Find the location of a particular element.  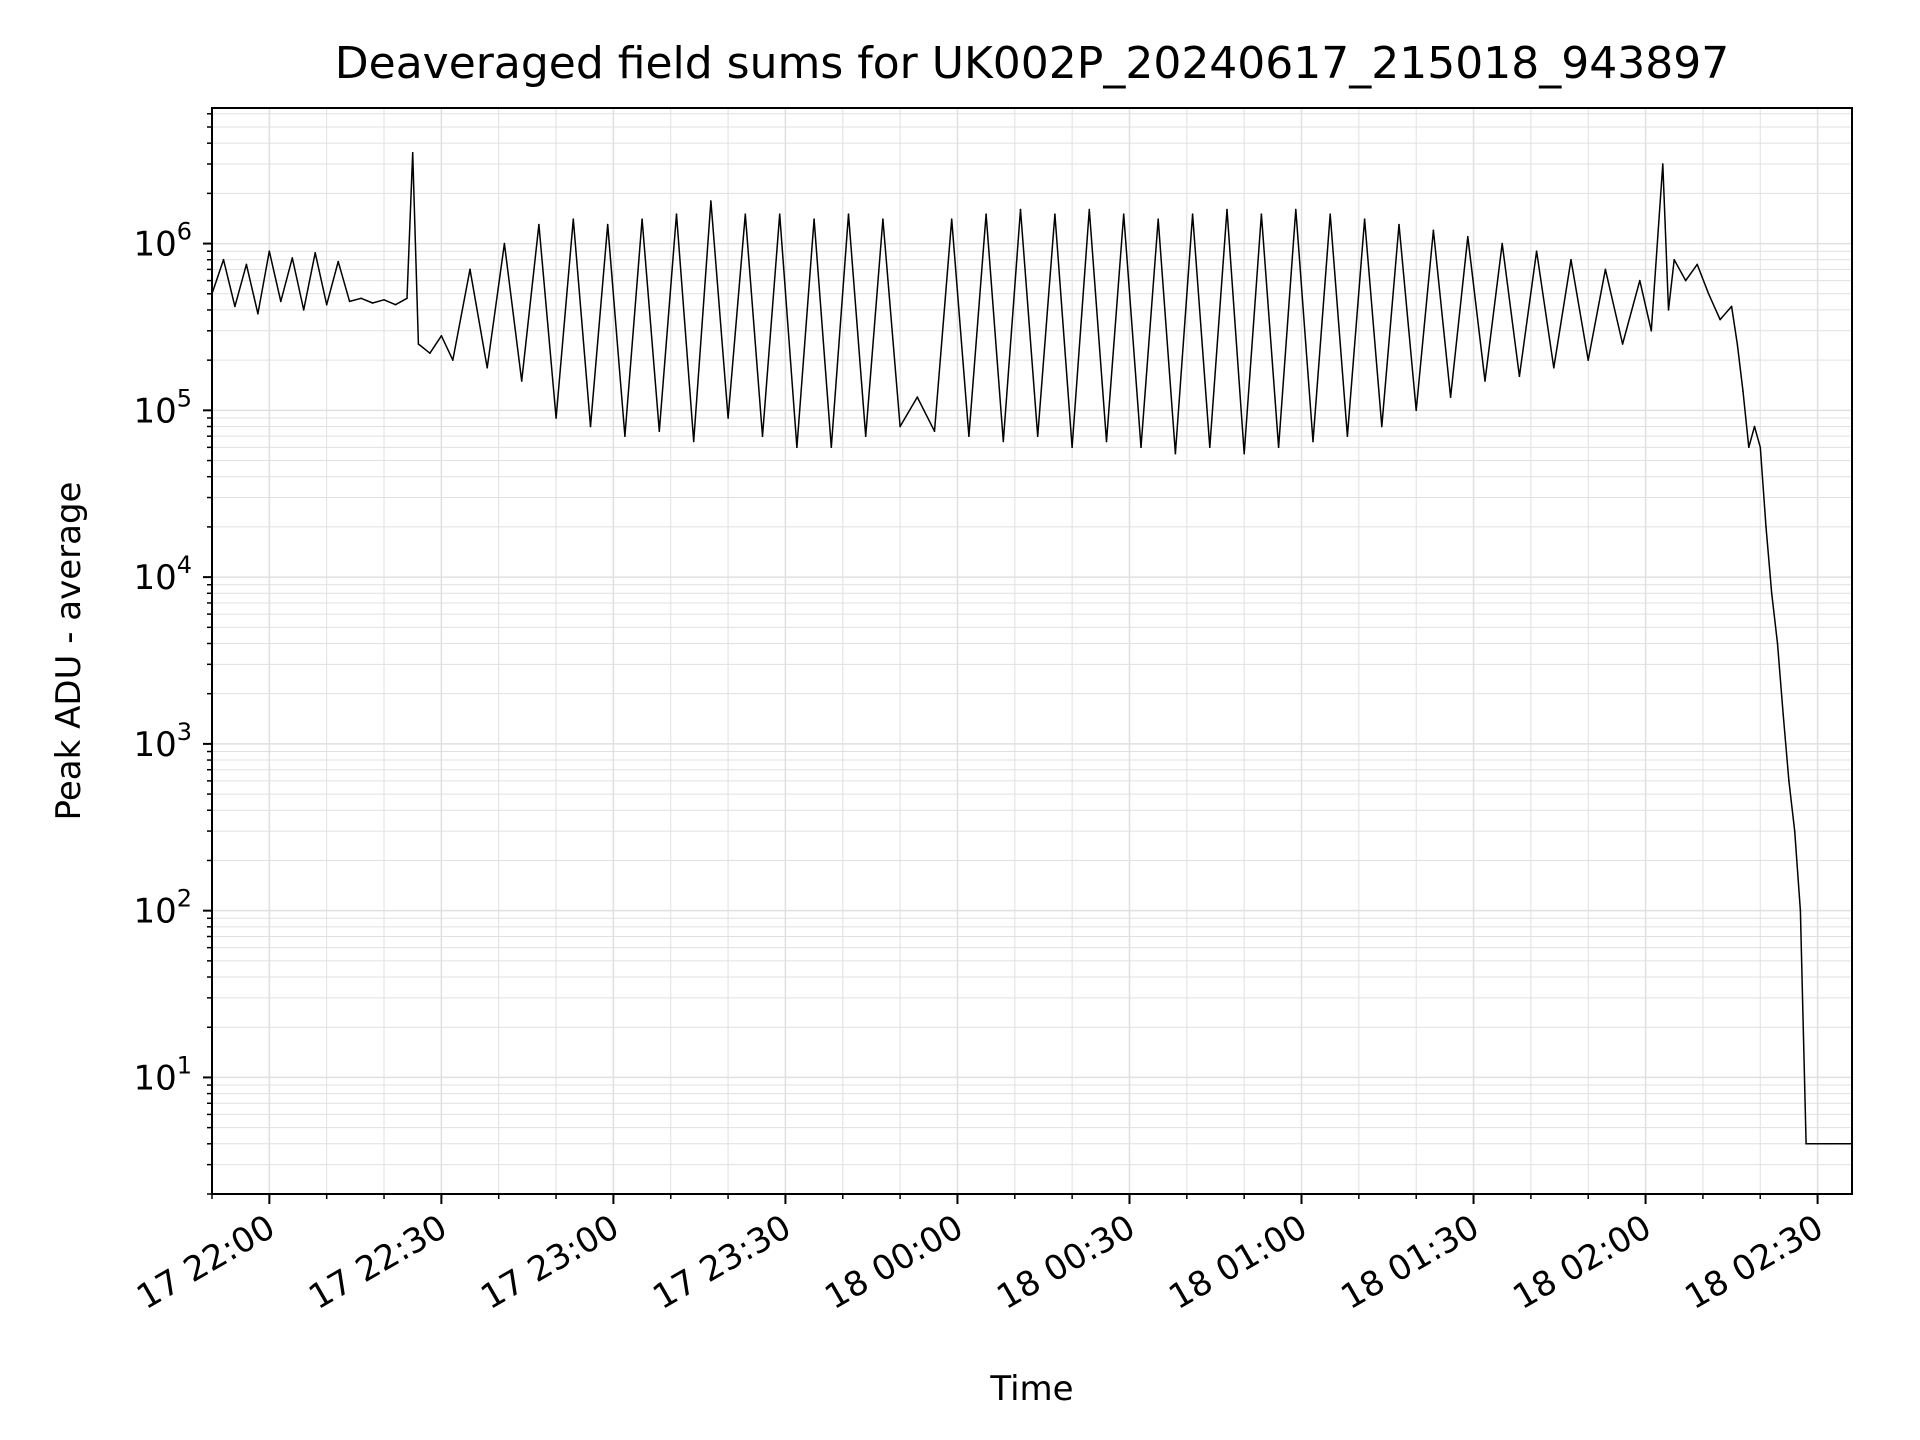

y-tick-label: 10² is located at coordinates (162, 908).